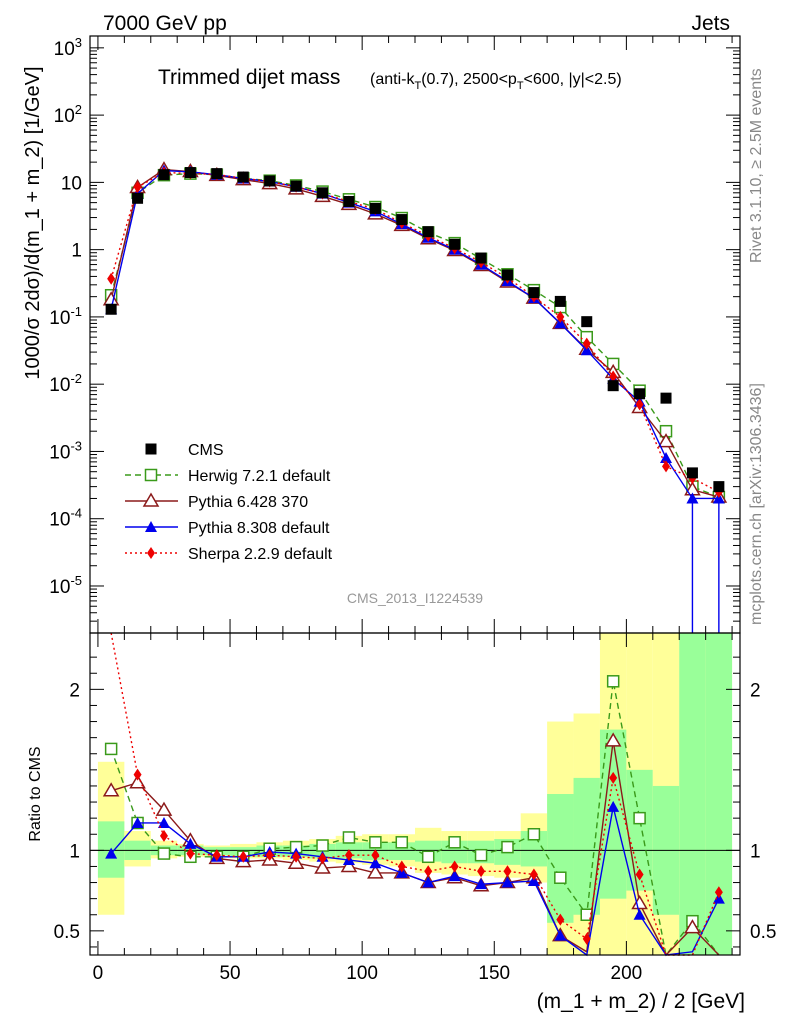 Image resolution: width=786 pixels, height=1029 pixels. I want to click on ratio-ytick-label-right: 2, so click(755, 690).